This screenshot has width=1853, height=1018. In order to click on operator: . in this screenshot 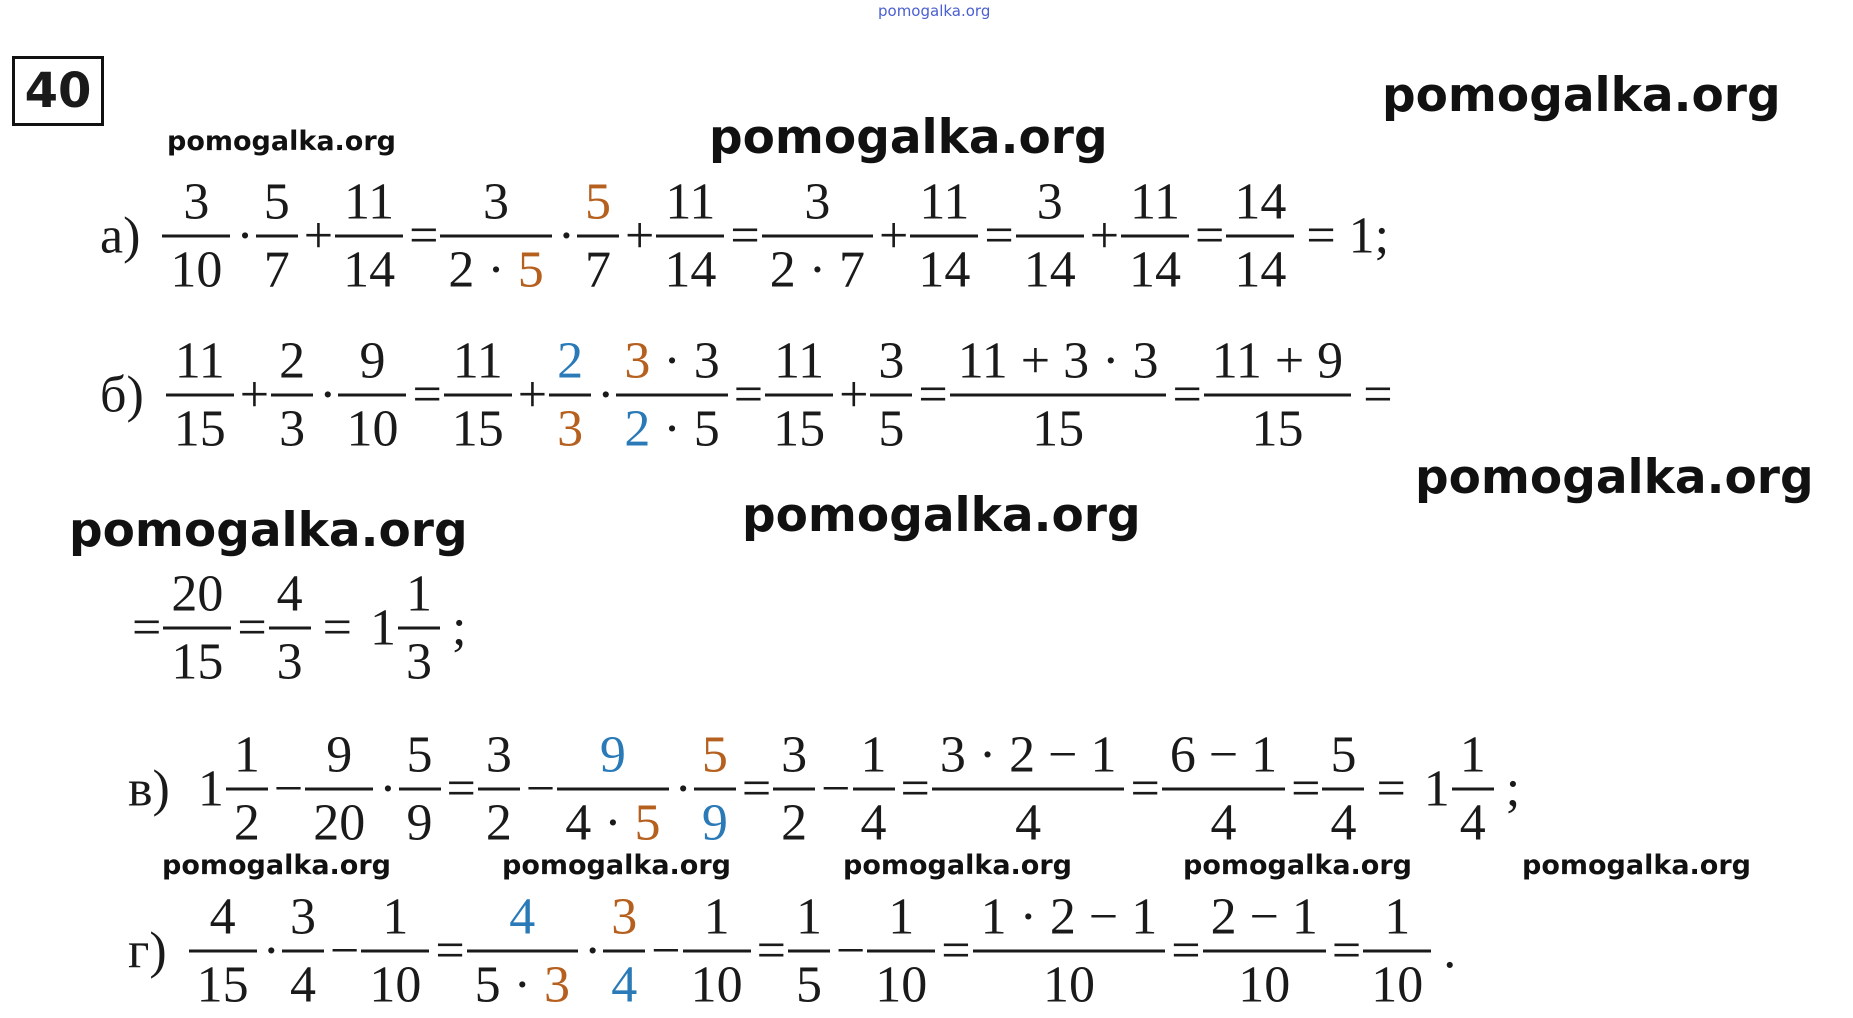, I will do `click(1450, 951)`.